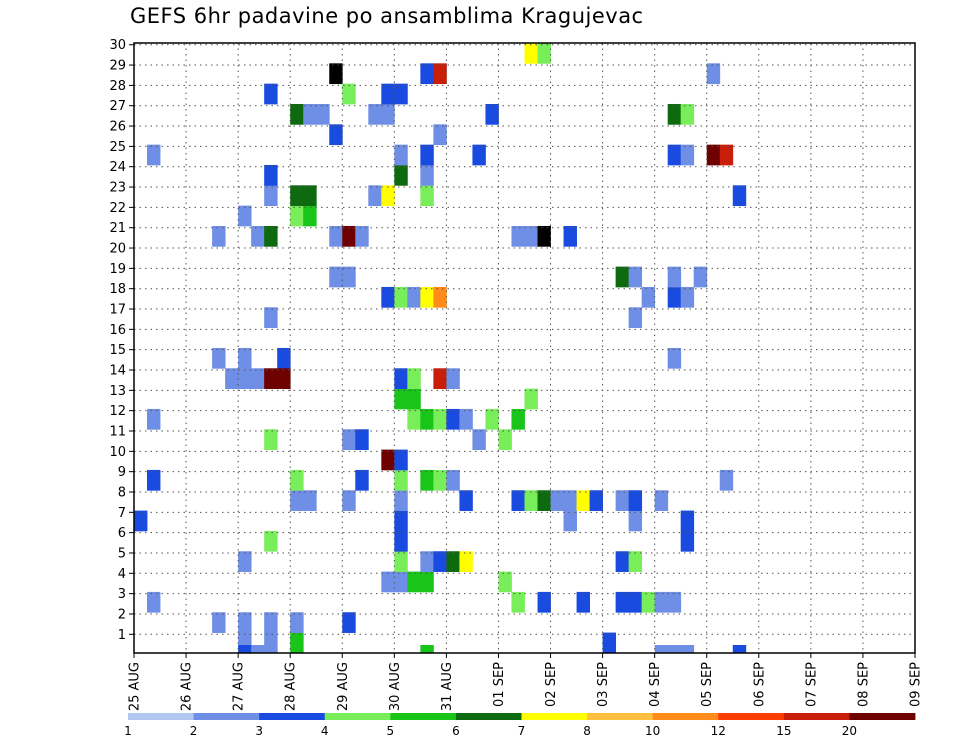 This screenshot has width=960, height=742. What do you see at coordinates (655, 684) in the screenshot?
I see `x-tick-label: 04 SEP` at bounding box center [655, 684].